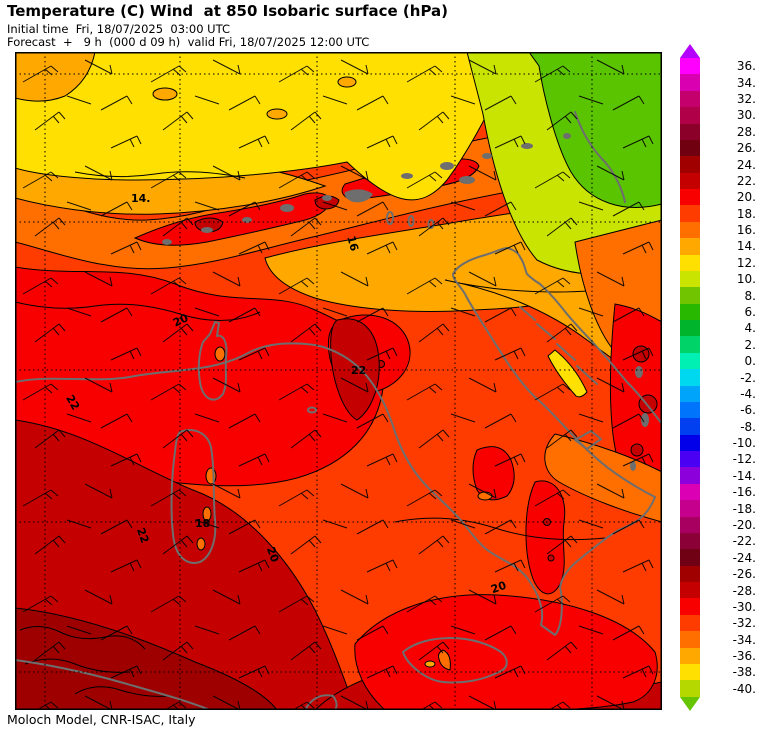 This screenshot has height=731, width=760. What do you see at coordinates (746, 262) in the screenshot?
I see `colorbar-tick-label: 12.` at bounding box center [746, 262].